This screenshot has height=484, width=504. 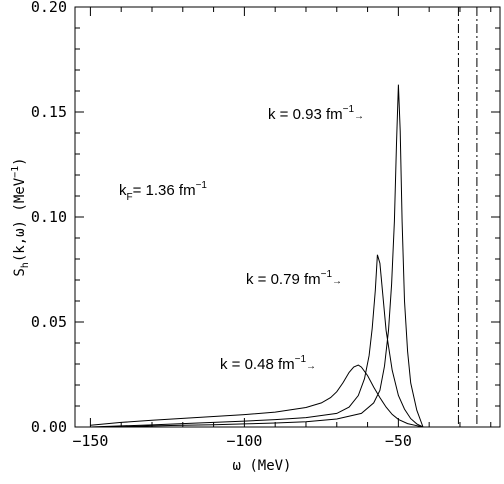 What do you see at coordinates (49, 217) in the screenshot?
I see `y-tick-label: 0.10` at bounding box center [49, 217].